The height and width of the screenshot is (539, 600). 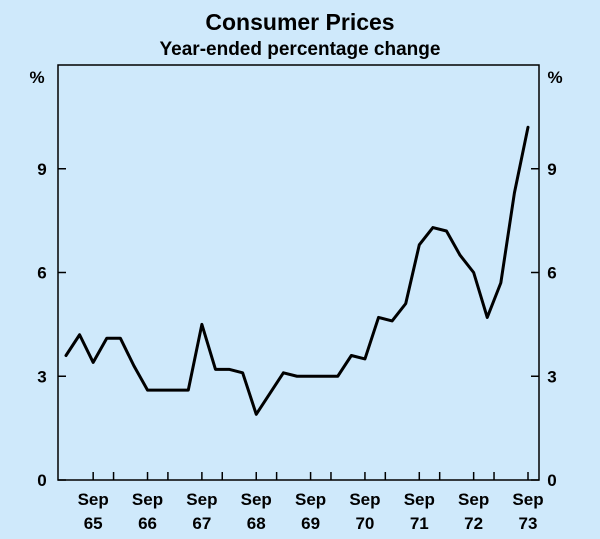 I want to click on y-unit-right: %, so click(x=554, y=77).